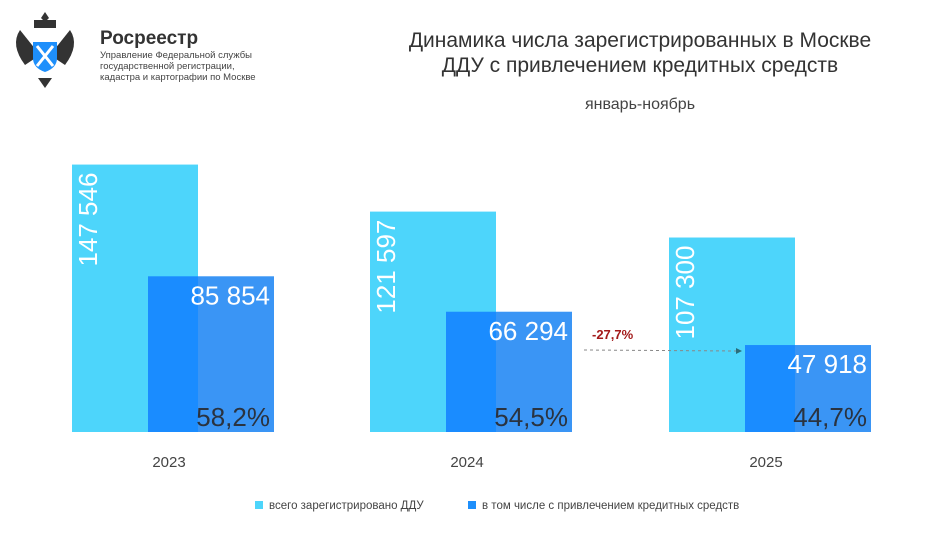  Describe the element at coordinates (739, 351) in the screenshot. I see `arrowhead-icon` at that location.